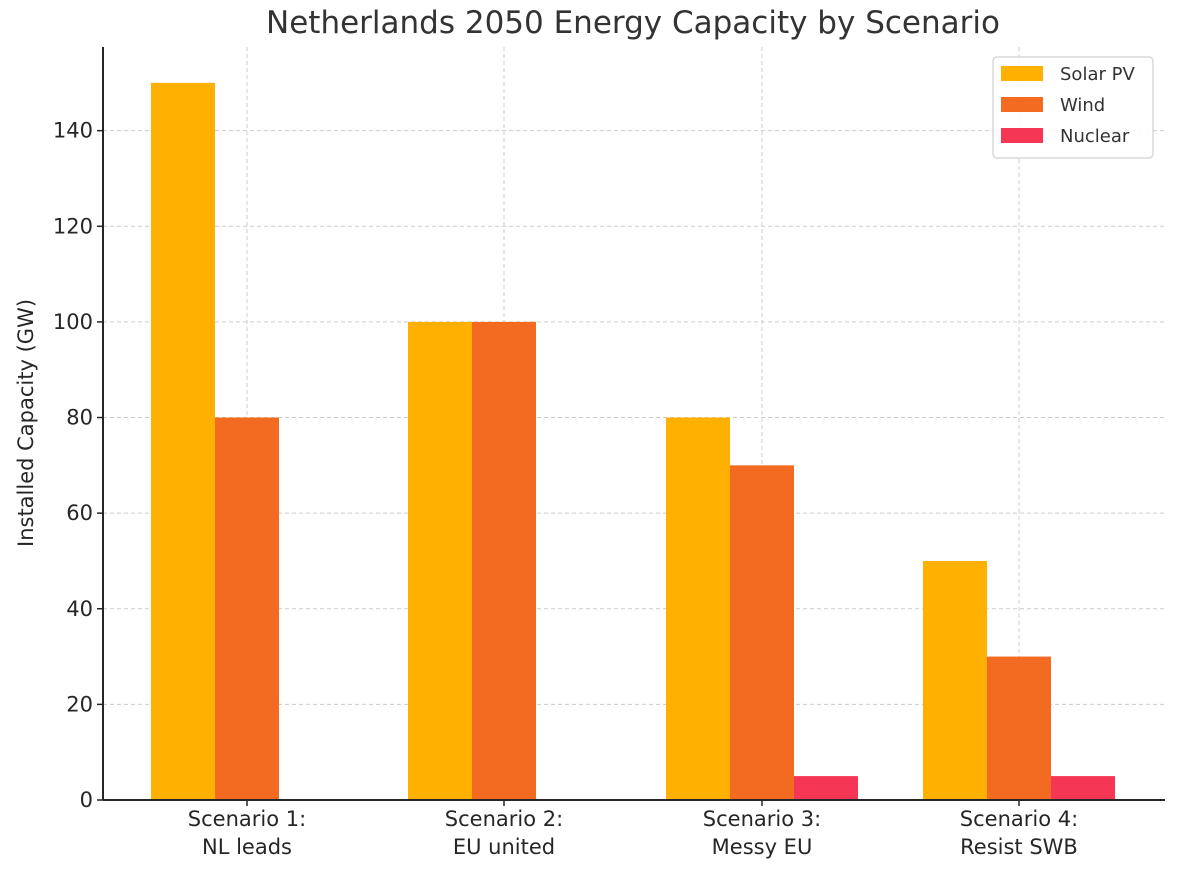 The image size is (1179, 872). Describe the element at coordinates (73, 322) in the screenshot. I see `y-tick-label: 100` at that location.